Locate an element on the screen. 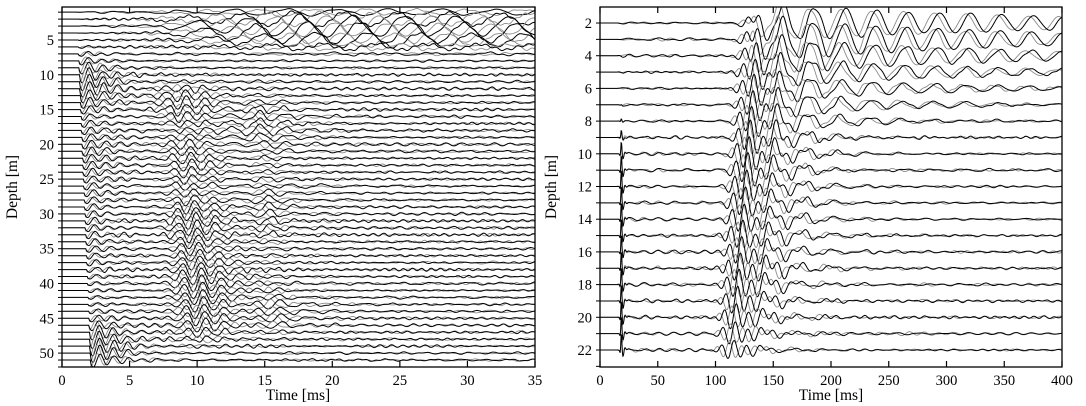 Image resolution: width=1086 pixels, height=406 pixels. right-panel-y-tick-label: 12 is located at coordinates (585, 188).